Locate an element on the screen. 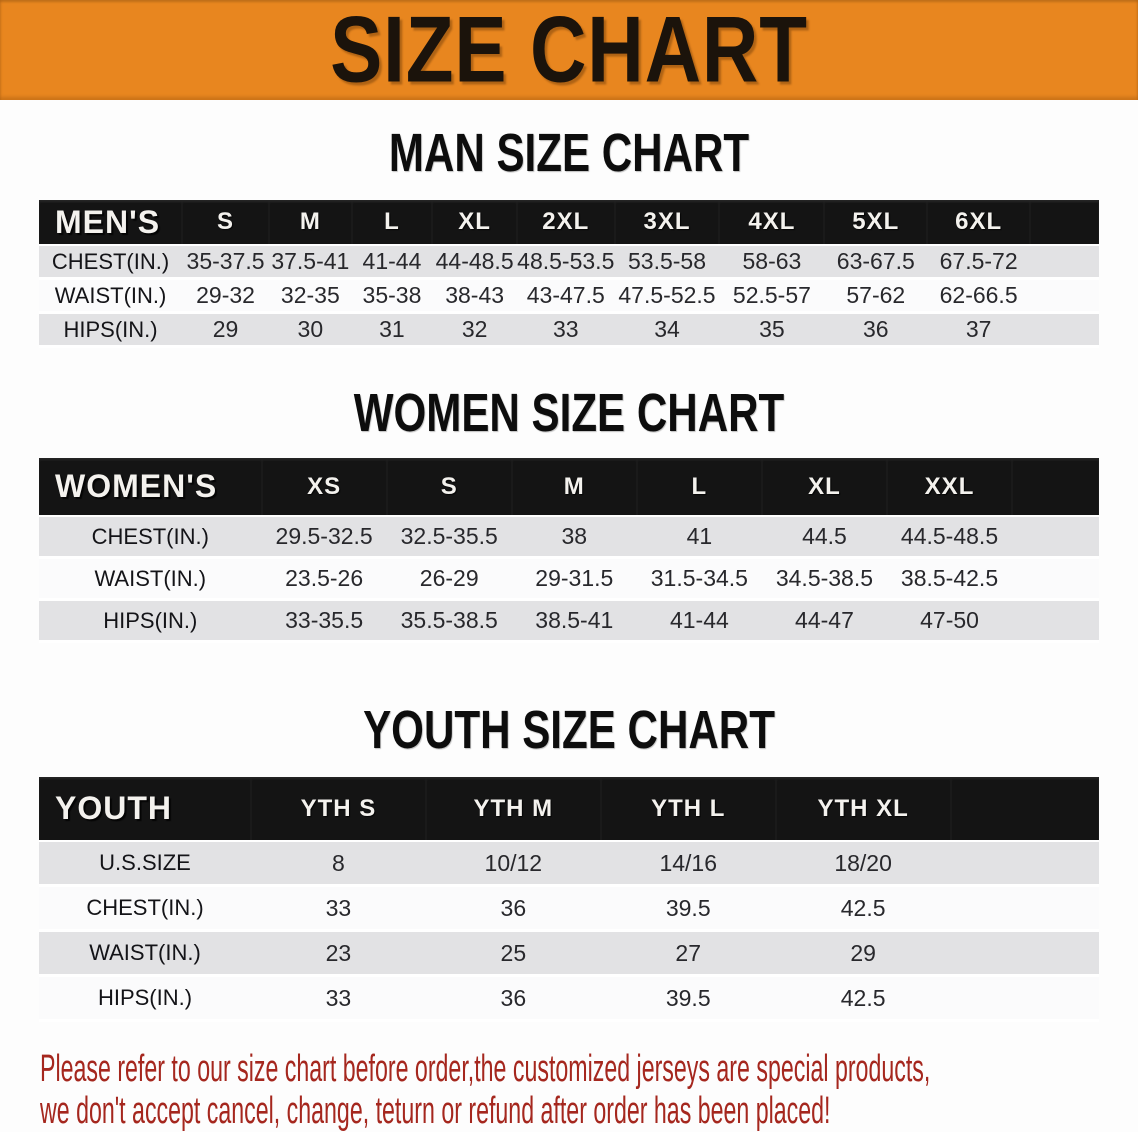 This screenshot has height=1132, width=1138. size-column-header: 6XL is located at coordinates (979, 223).